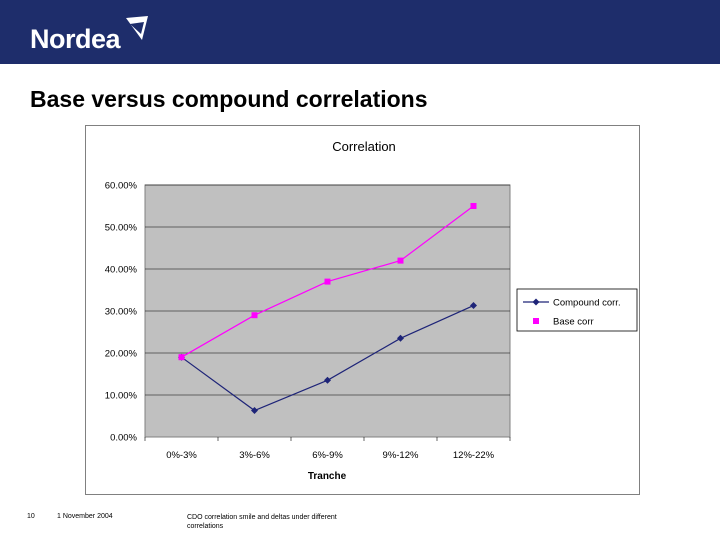 The image size is (720, 540). What do you see at coordinates (573, 322) in the screenshot?
I see `legend-label: Base corr` at bounding box center [573, 322].